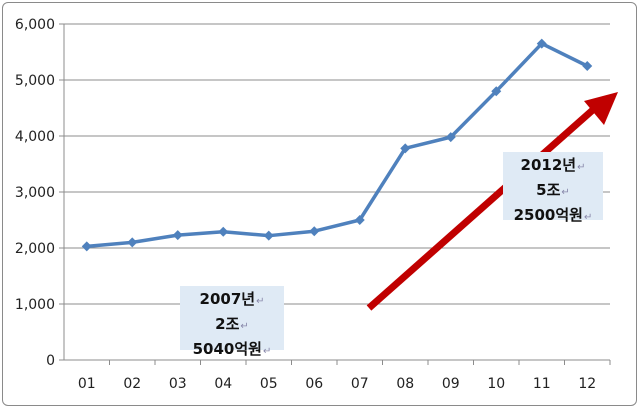 The image size is (640, 409). Describe the element at coordinates (451, 384) in the screenshot. I see `x-tick-label: 09` at that location.